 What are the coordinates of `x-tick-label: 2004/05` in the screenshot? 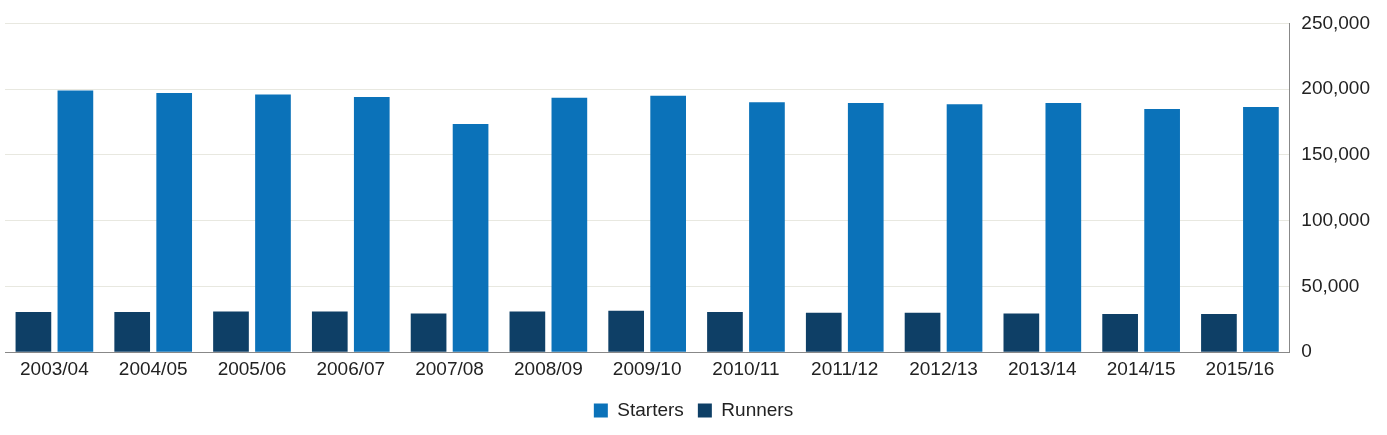 It's located at (153, 368).